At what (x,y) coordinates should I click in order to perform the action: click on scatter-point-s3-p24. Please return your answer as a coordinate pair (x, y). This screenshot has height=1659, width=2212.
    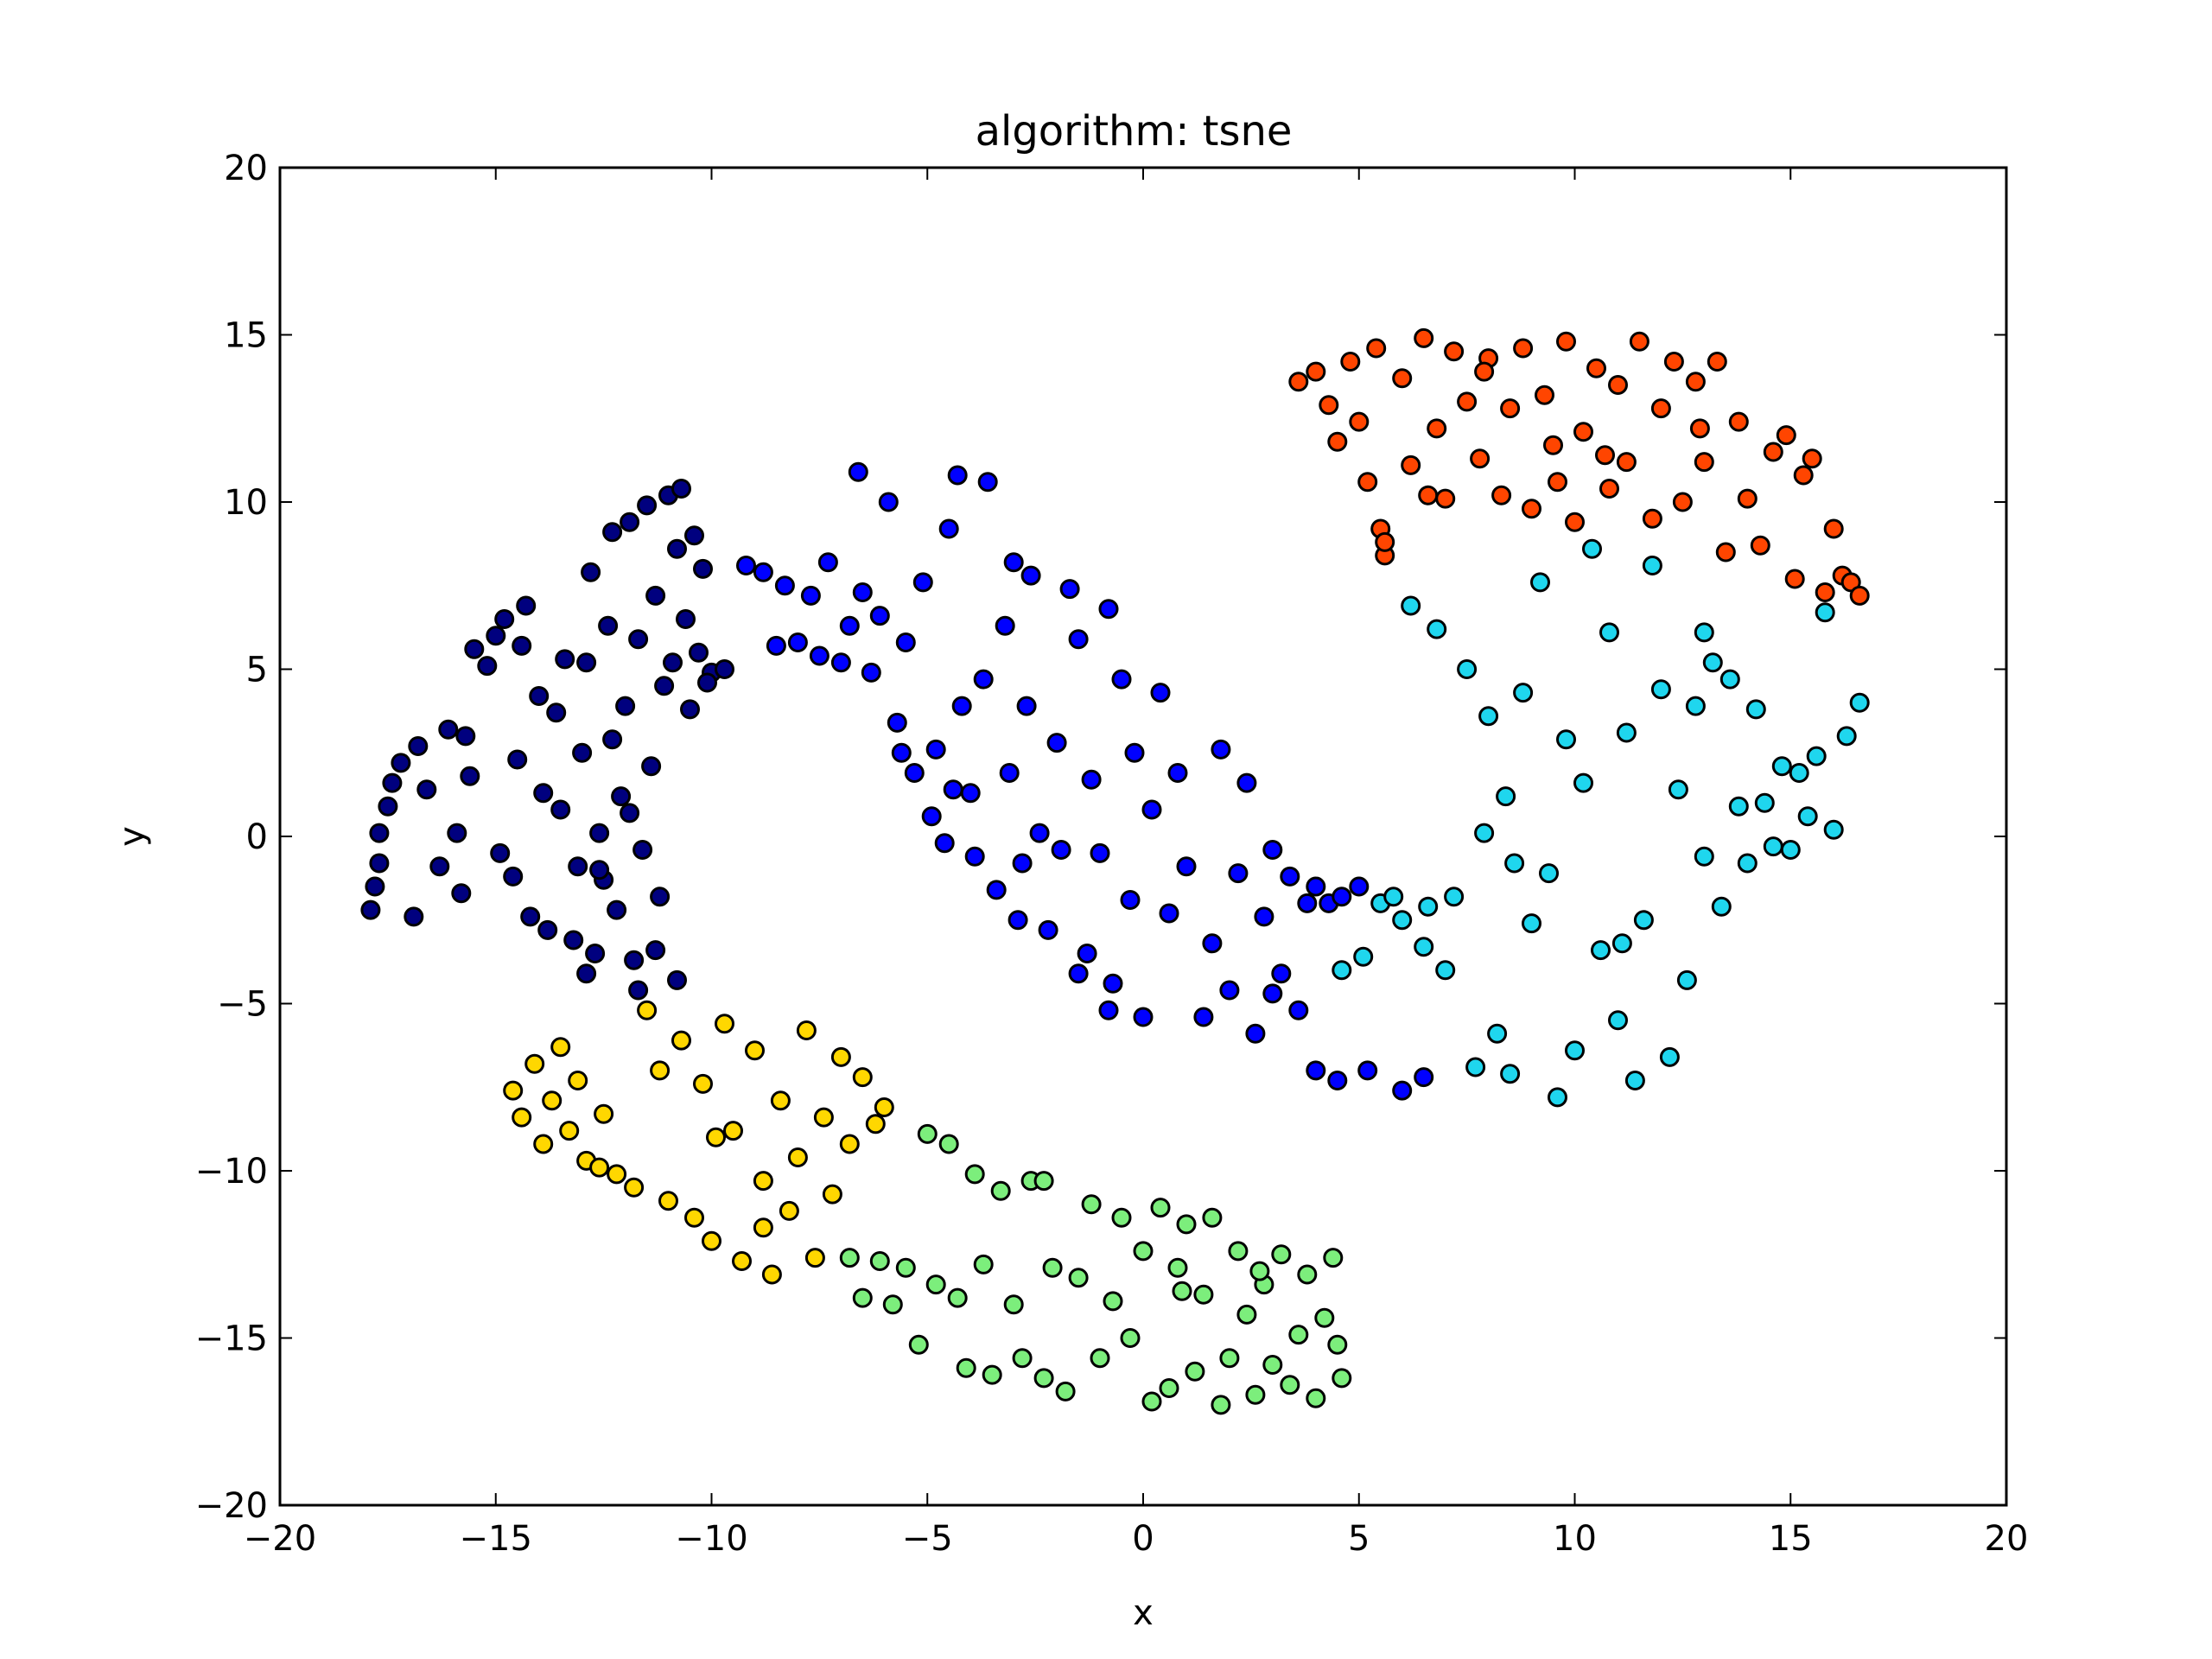
    Looking at the image, I should click on (1583, 782).